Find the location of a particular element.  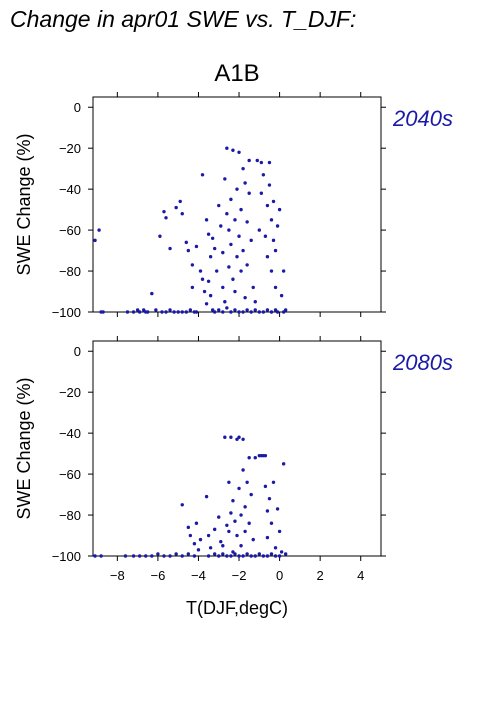

period-label: 2080s is located at coordinates (422, 362).